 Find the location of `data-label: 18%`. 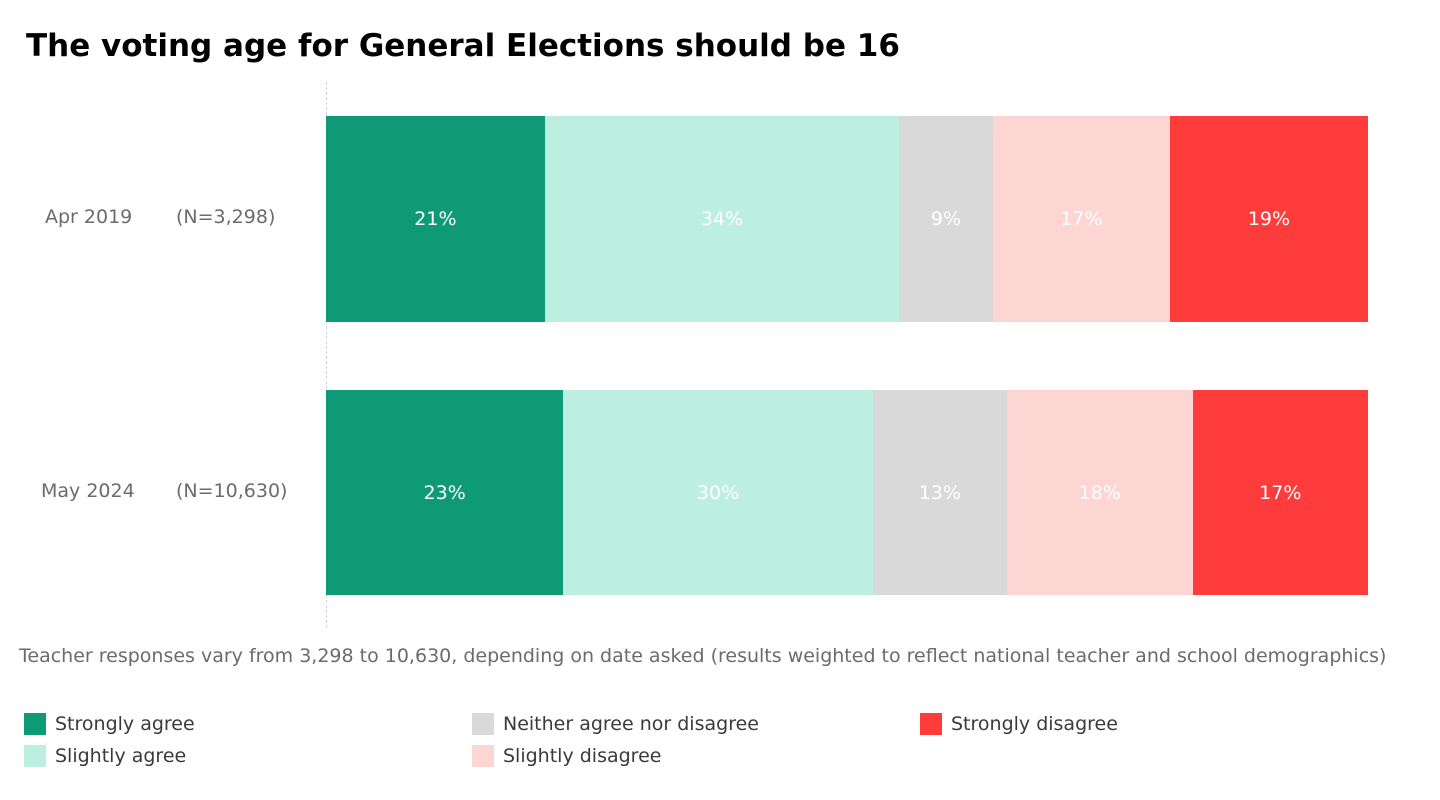

data-label: 18% is located at coordinates (1099, 492).